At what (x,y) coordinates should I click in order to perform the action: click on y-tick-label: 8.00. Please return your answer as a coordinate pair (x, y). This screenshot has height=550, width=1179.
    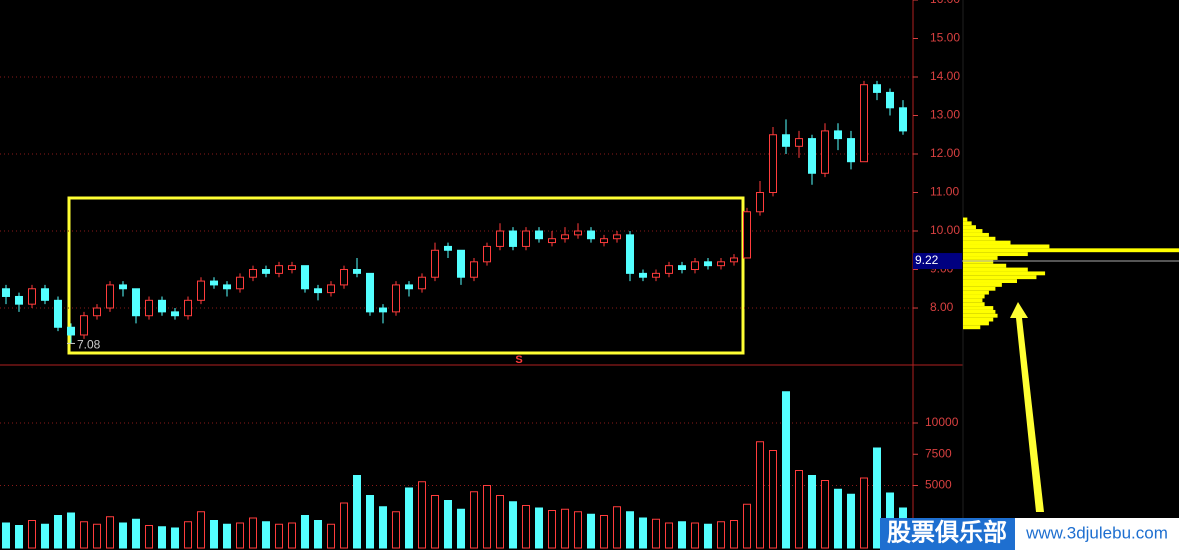
    Looking at the image, I should click on (942, 307).